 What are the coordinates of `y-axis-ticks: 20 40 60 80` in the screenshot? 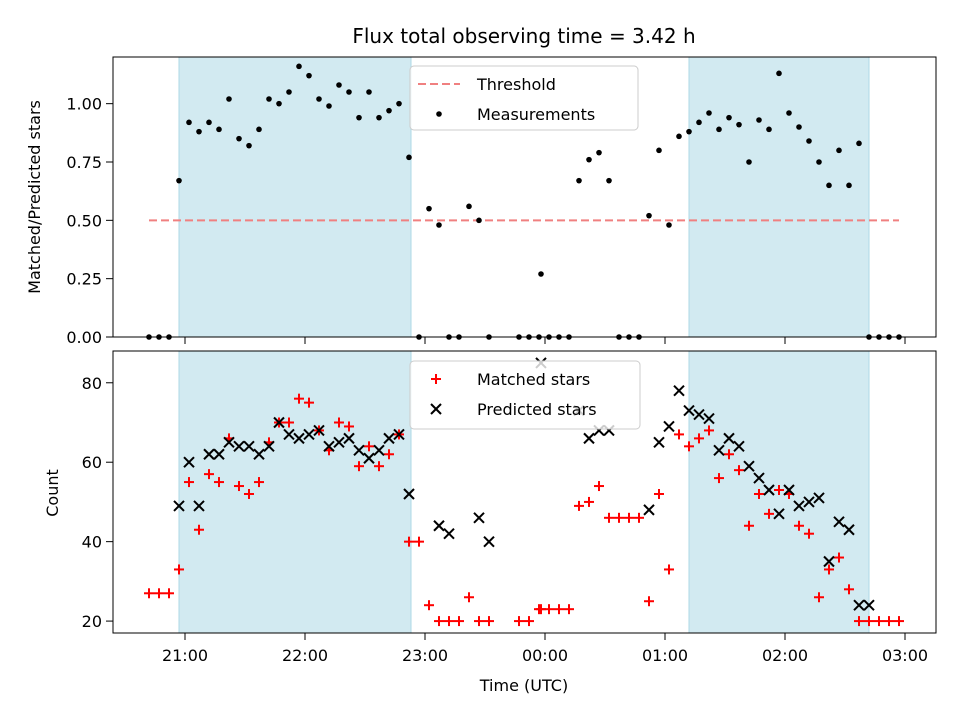 It's located at (97, 502).